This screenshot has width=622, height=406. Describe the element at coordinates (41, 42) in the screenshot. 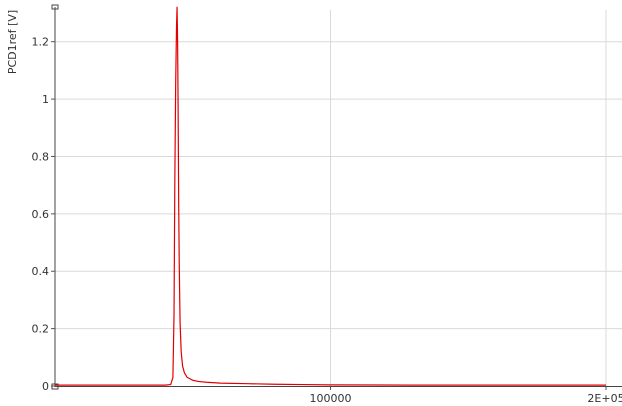

I see `y-tick-label: 1.2` at that location.